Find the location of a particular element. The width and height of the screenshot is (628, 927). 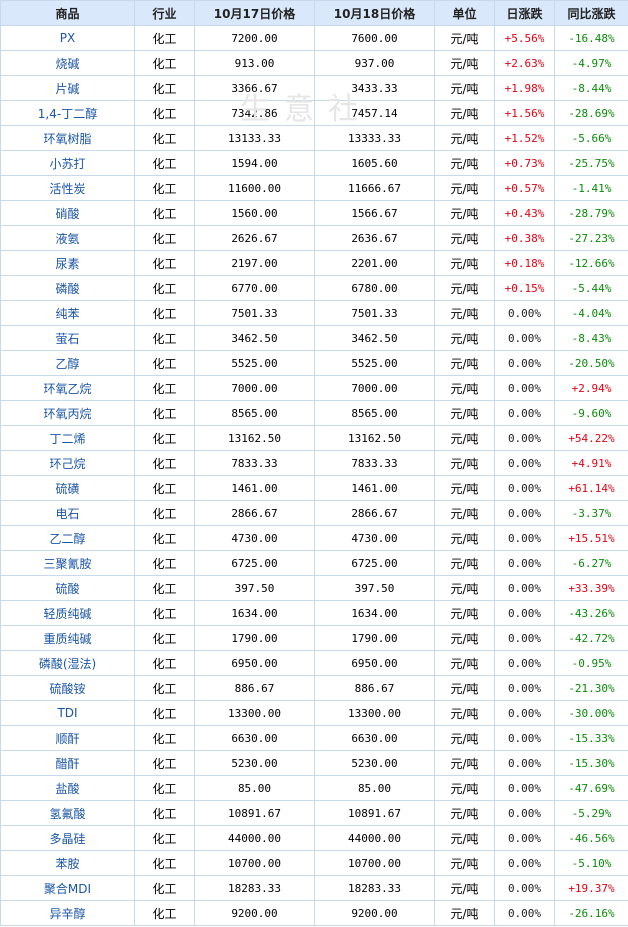

product-name-link: 硝酸 is located at coordinates (67, 213).